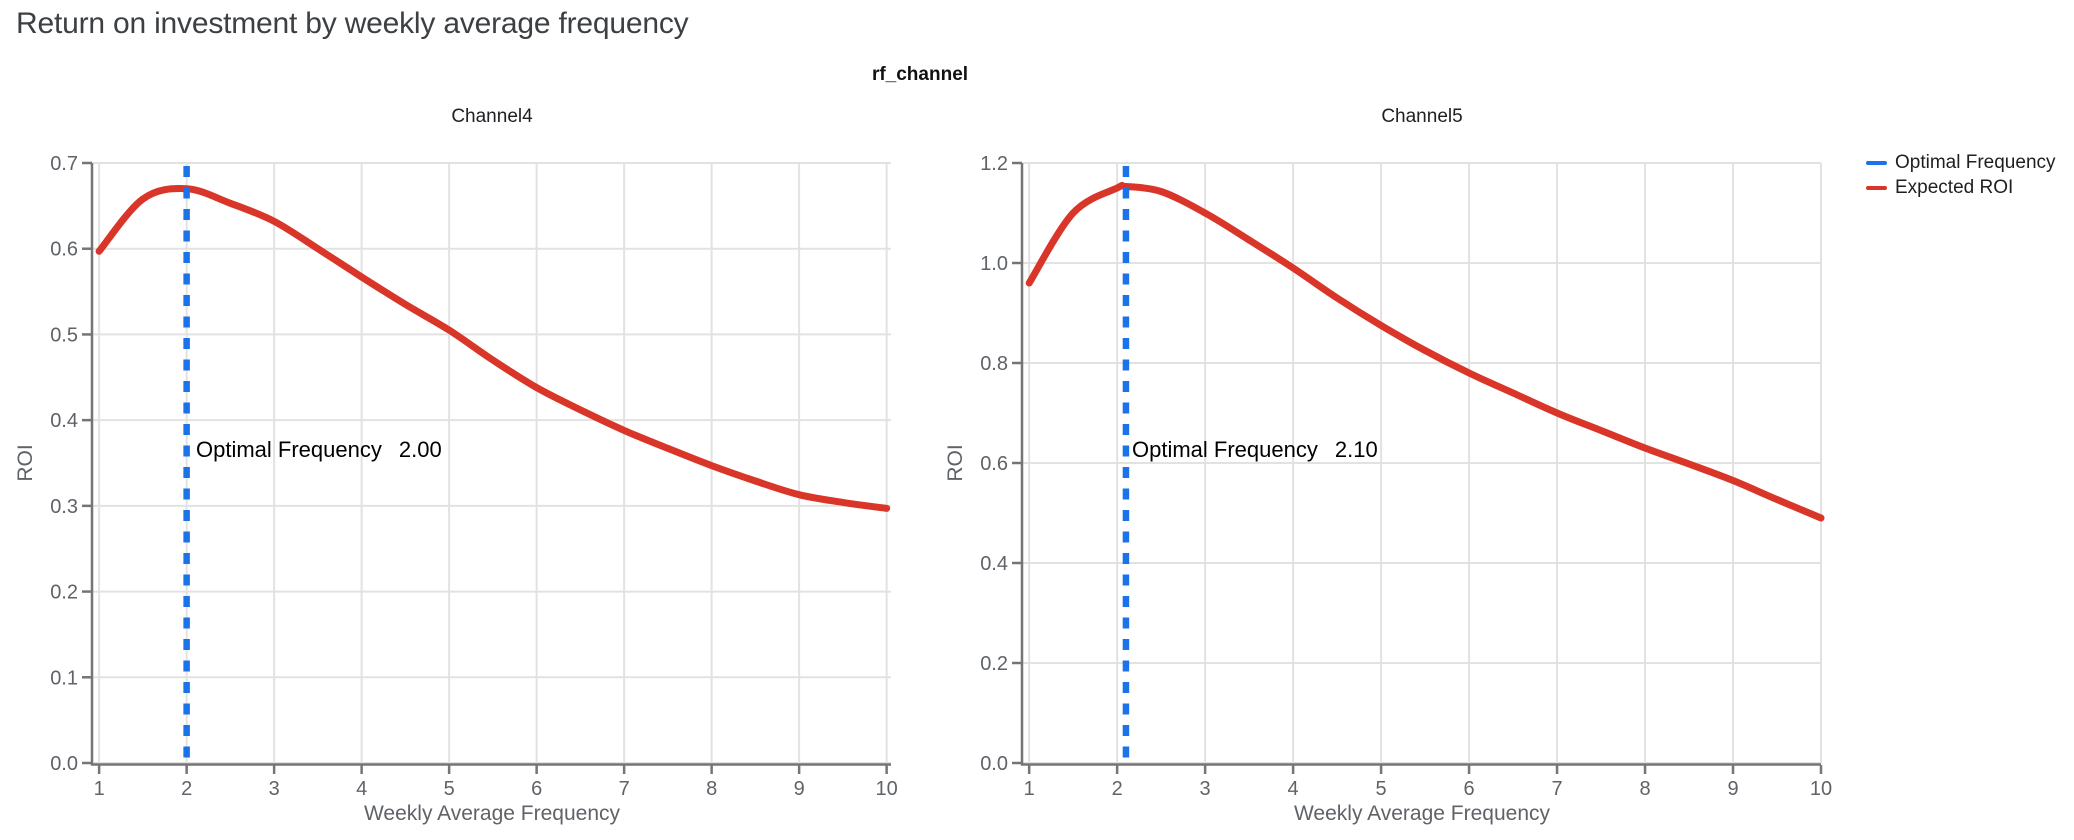 The image size is (2074, 840). What do you see at coordinates (920, 74) in the screenshot?
I see `figure-suptitle: rf_channel` at bounding box center [920, 74].